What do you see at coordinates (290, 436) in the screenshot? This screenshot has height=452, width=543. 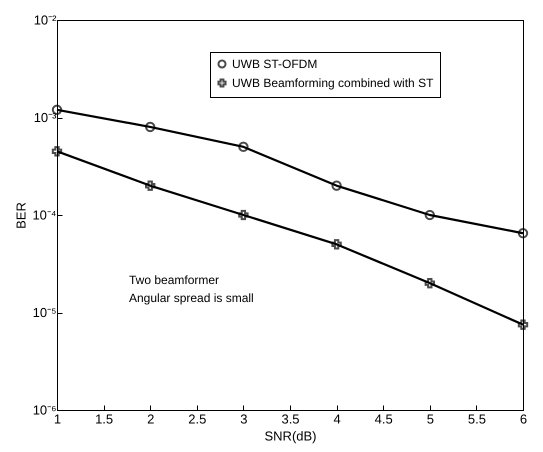 I see `x-axis-title: SNR(dB)` at bounding box center [290, 436].